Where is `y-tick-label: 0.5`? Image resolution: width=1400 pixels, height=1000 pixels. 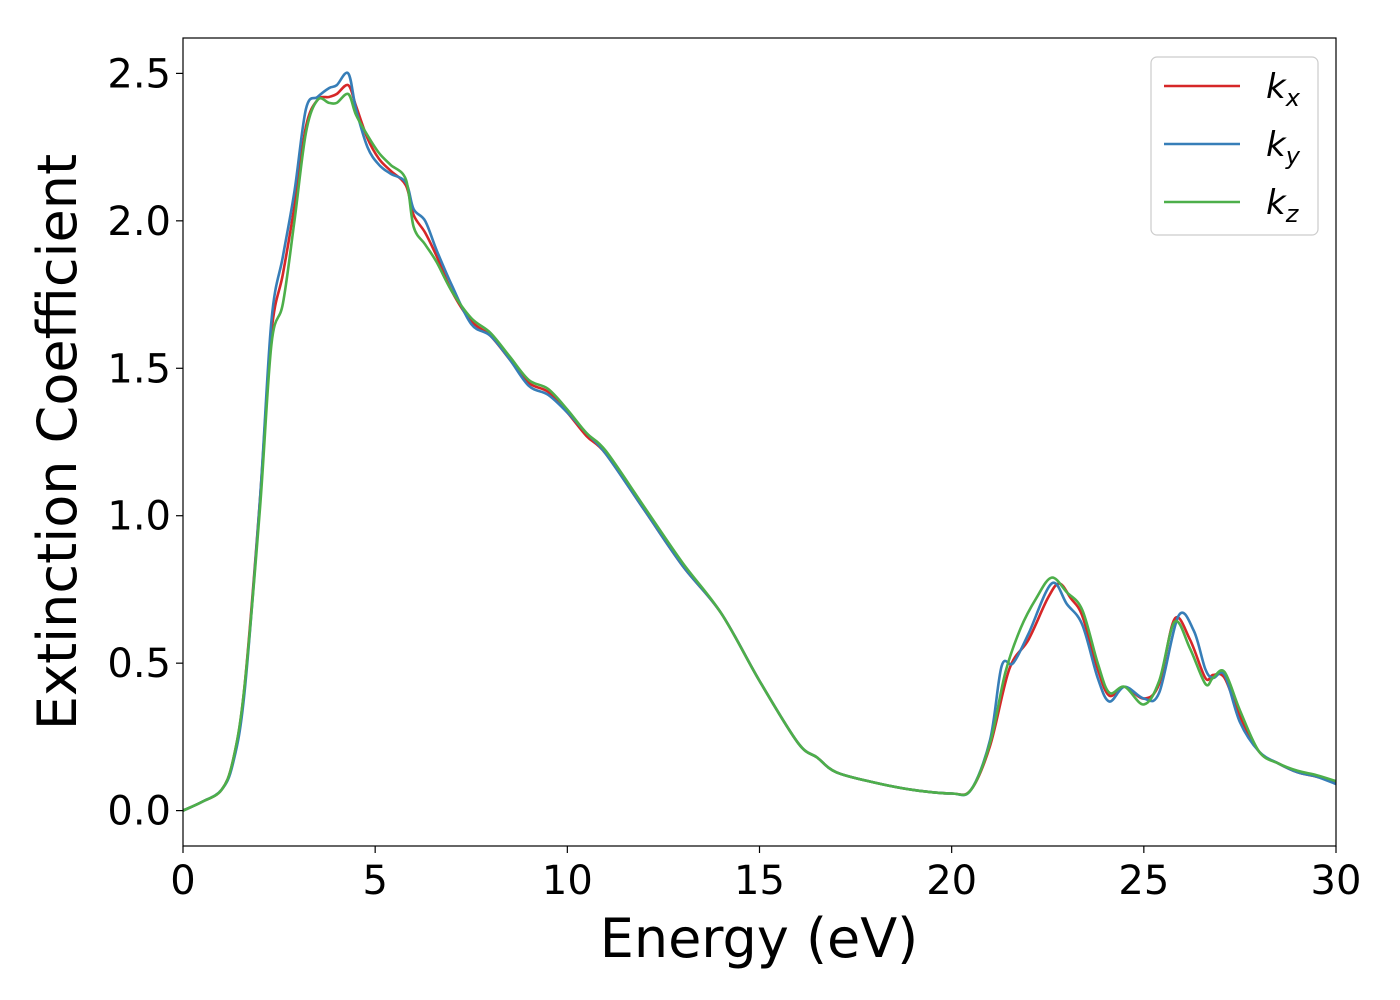 y-tick-label: 0.5 is located at coordinates (139, 664).